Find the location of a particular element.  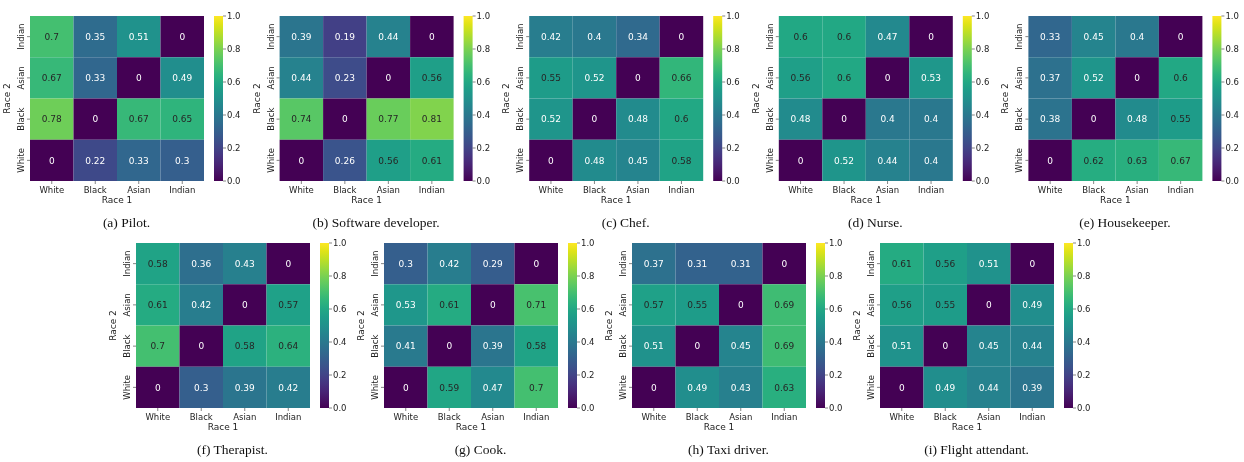

text: (a) Pilot. is located at coordinates (126, 222).